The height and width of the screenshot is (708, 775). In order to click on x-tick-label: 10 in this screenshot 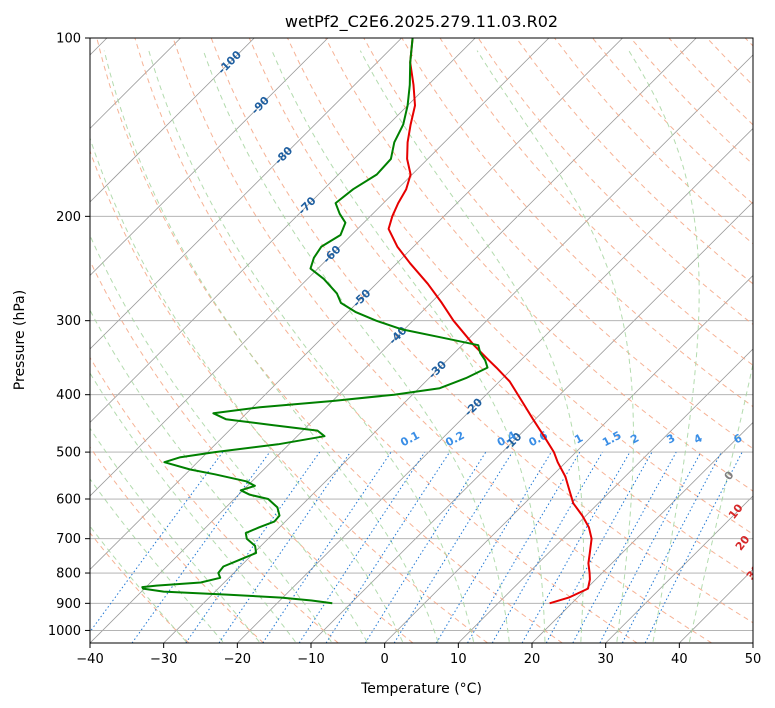, I will do `click(458, 659)`.